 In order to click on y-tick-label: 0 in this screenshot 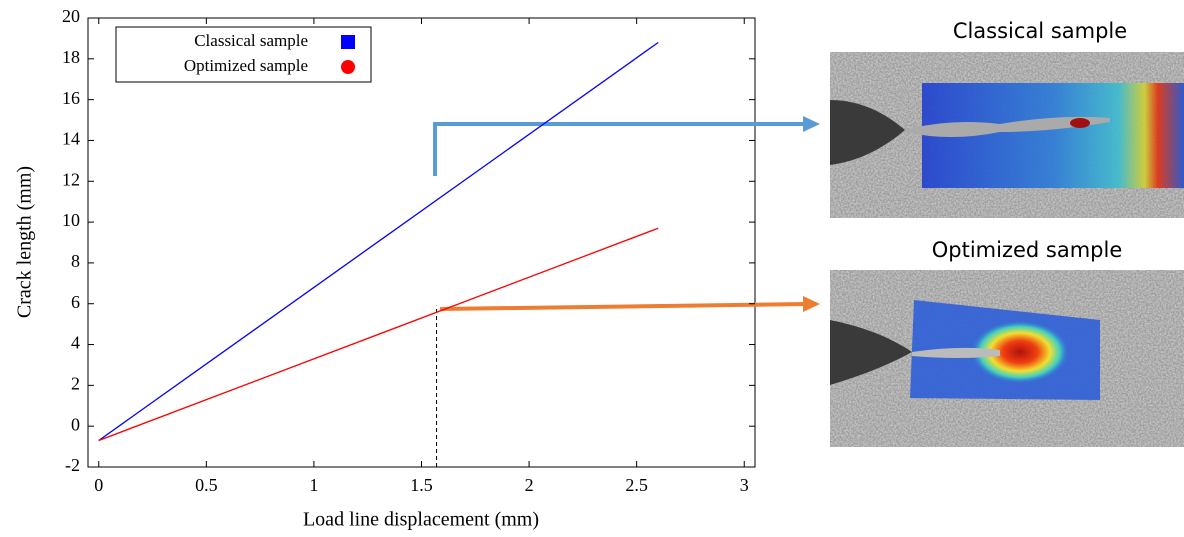, I will do `click(75, 424)`.